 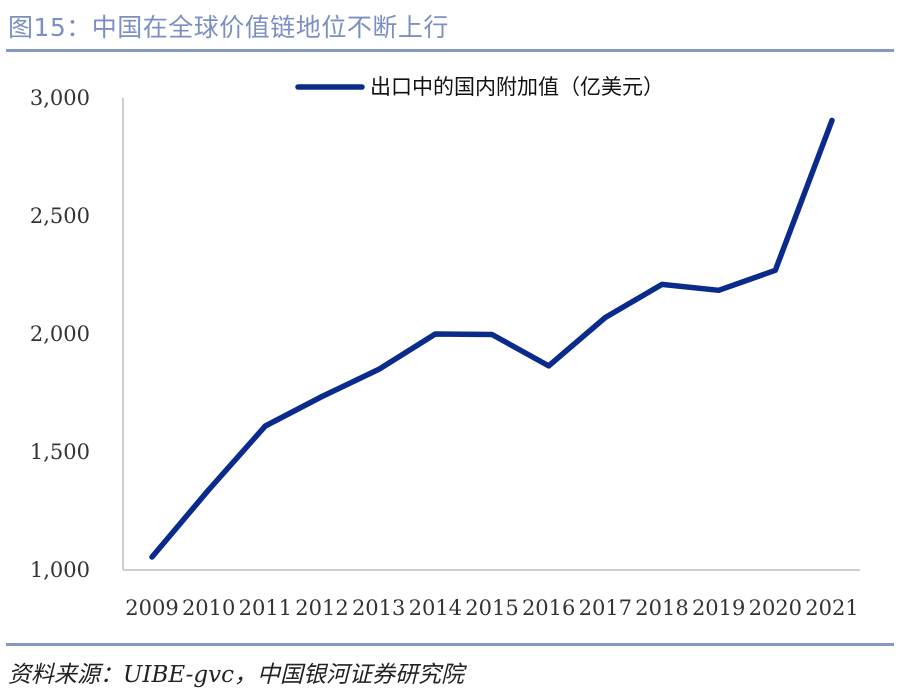 What do you see at coordinates (718, 608) in the screenshot?
I see `x-tick-label: 2019` at bounding box center [718, 608].